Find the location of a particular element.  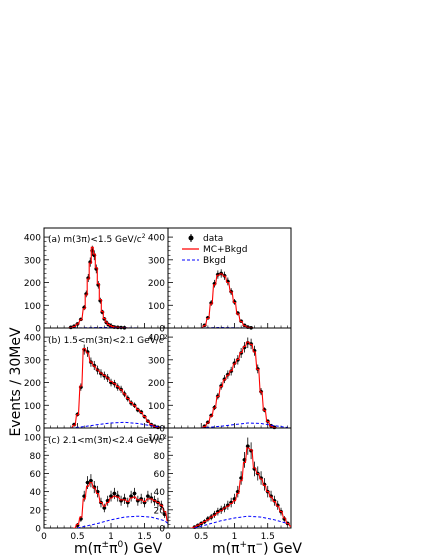

mc-histogram-b-left is located at coordinates (116, 387).